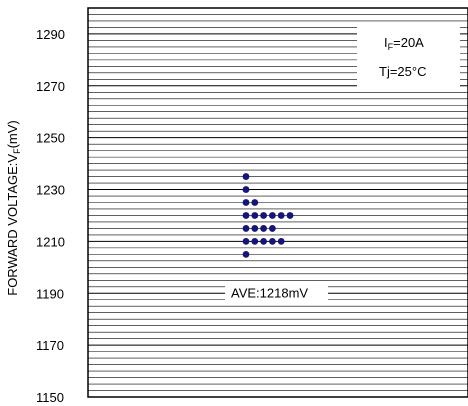 The image size is (468, 406). Describe the element at coordinates (50, 345) in the screenshot. I see `y-tick-label: 1170` at that location.